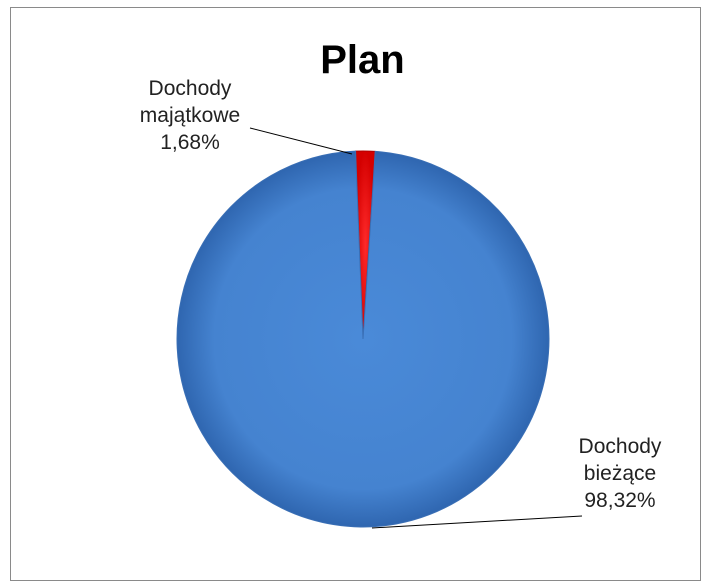  Describe the element at coordinates (620, 500) in the screenshot. I see `data-label-biezace-value: 98,32%` at that location.